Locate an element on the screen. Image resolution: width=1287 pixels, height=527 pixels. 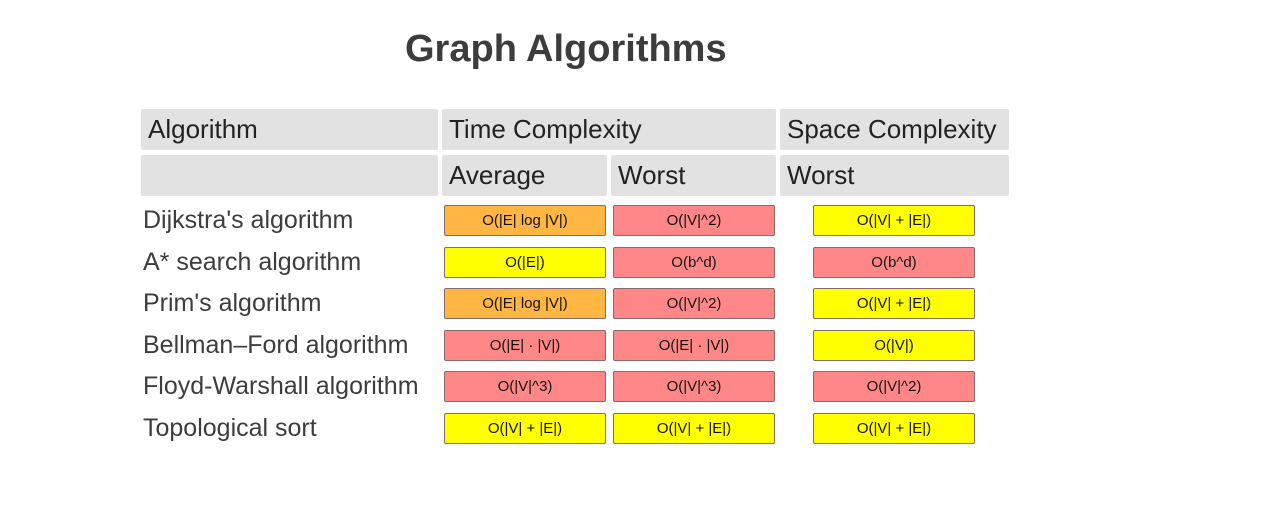
time-worst-cell: O(b^d) is located at coordinates (694, 262).